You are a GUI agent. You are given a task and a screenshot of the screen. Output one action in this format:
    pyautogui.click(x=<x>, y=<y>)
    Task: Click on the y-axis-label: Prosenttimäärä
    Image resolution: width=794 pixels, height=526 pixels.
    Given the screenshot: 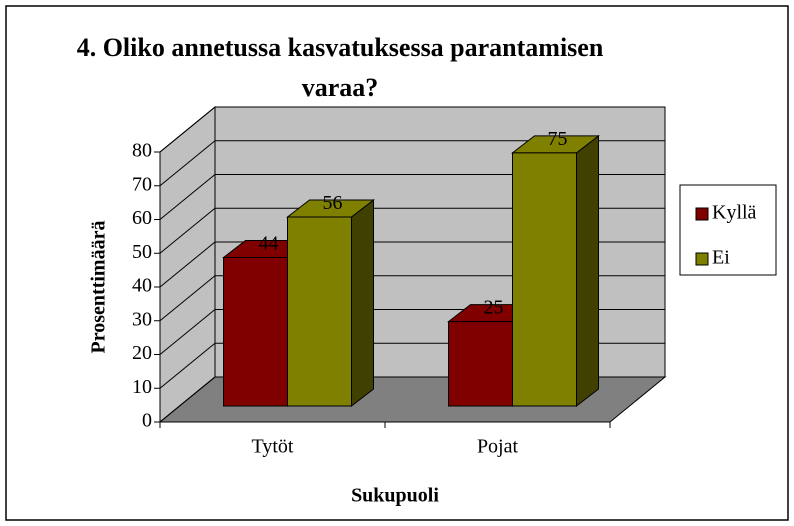 What is the action you would take?
    pyautogui.click(x=99, y=287)
    